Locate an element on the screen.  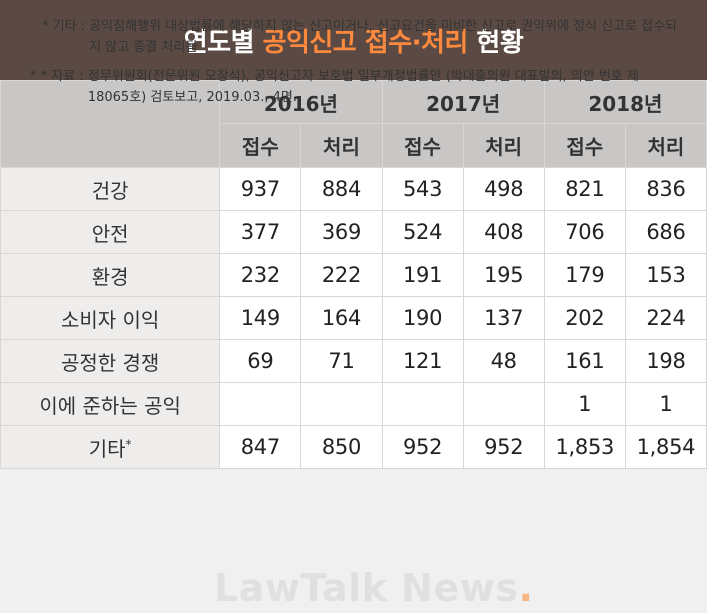
table-cell: 179 is located at coordinates (584, 275).